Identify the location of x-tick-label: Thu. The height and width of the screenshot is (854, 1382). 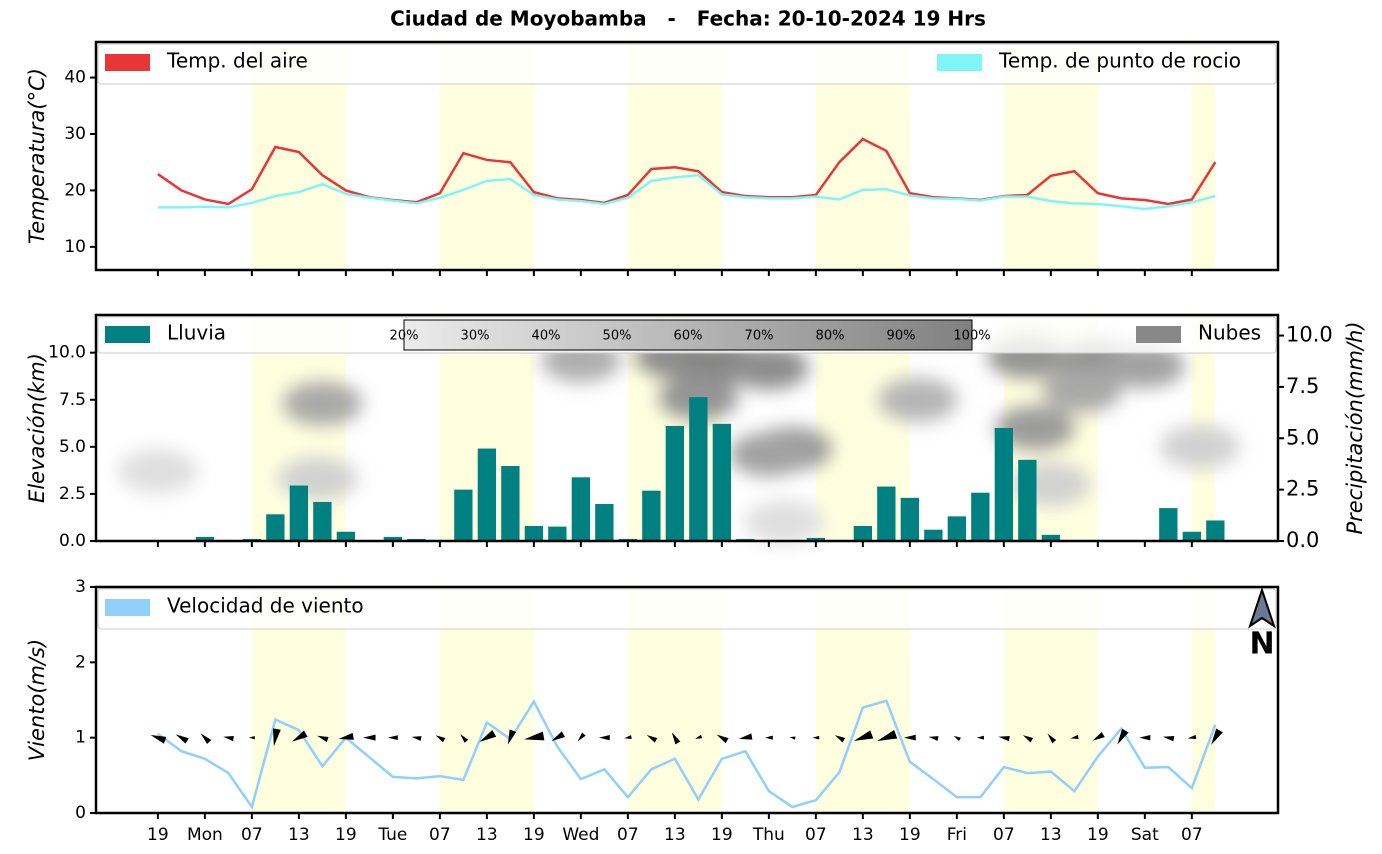
(768, 835).